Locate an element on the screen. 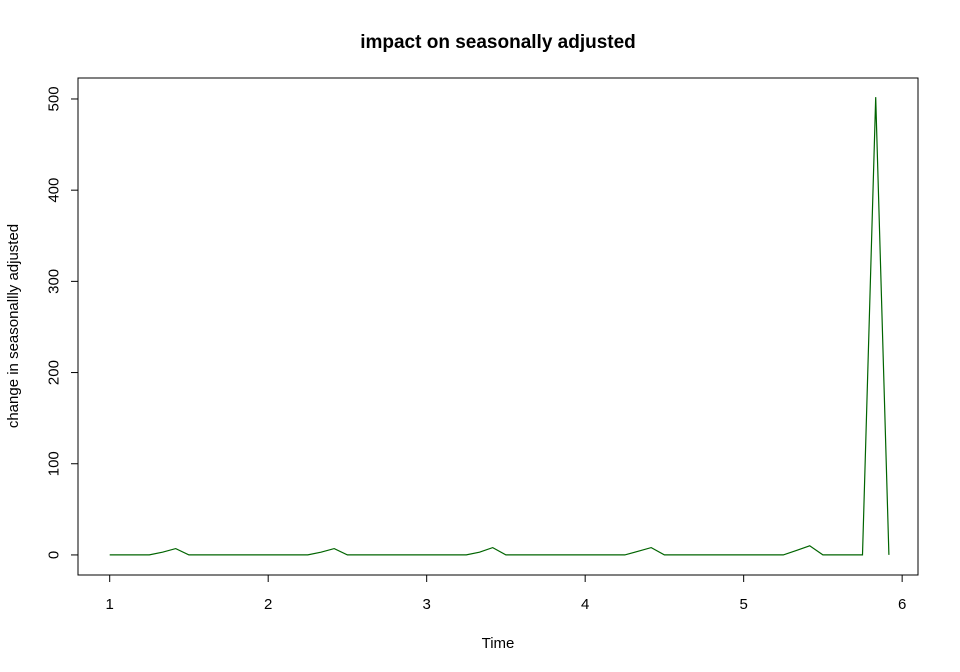  x-axis-label: Time is located at coordinates (498, 643).